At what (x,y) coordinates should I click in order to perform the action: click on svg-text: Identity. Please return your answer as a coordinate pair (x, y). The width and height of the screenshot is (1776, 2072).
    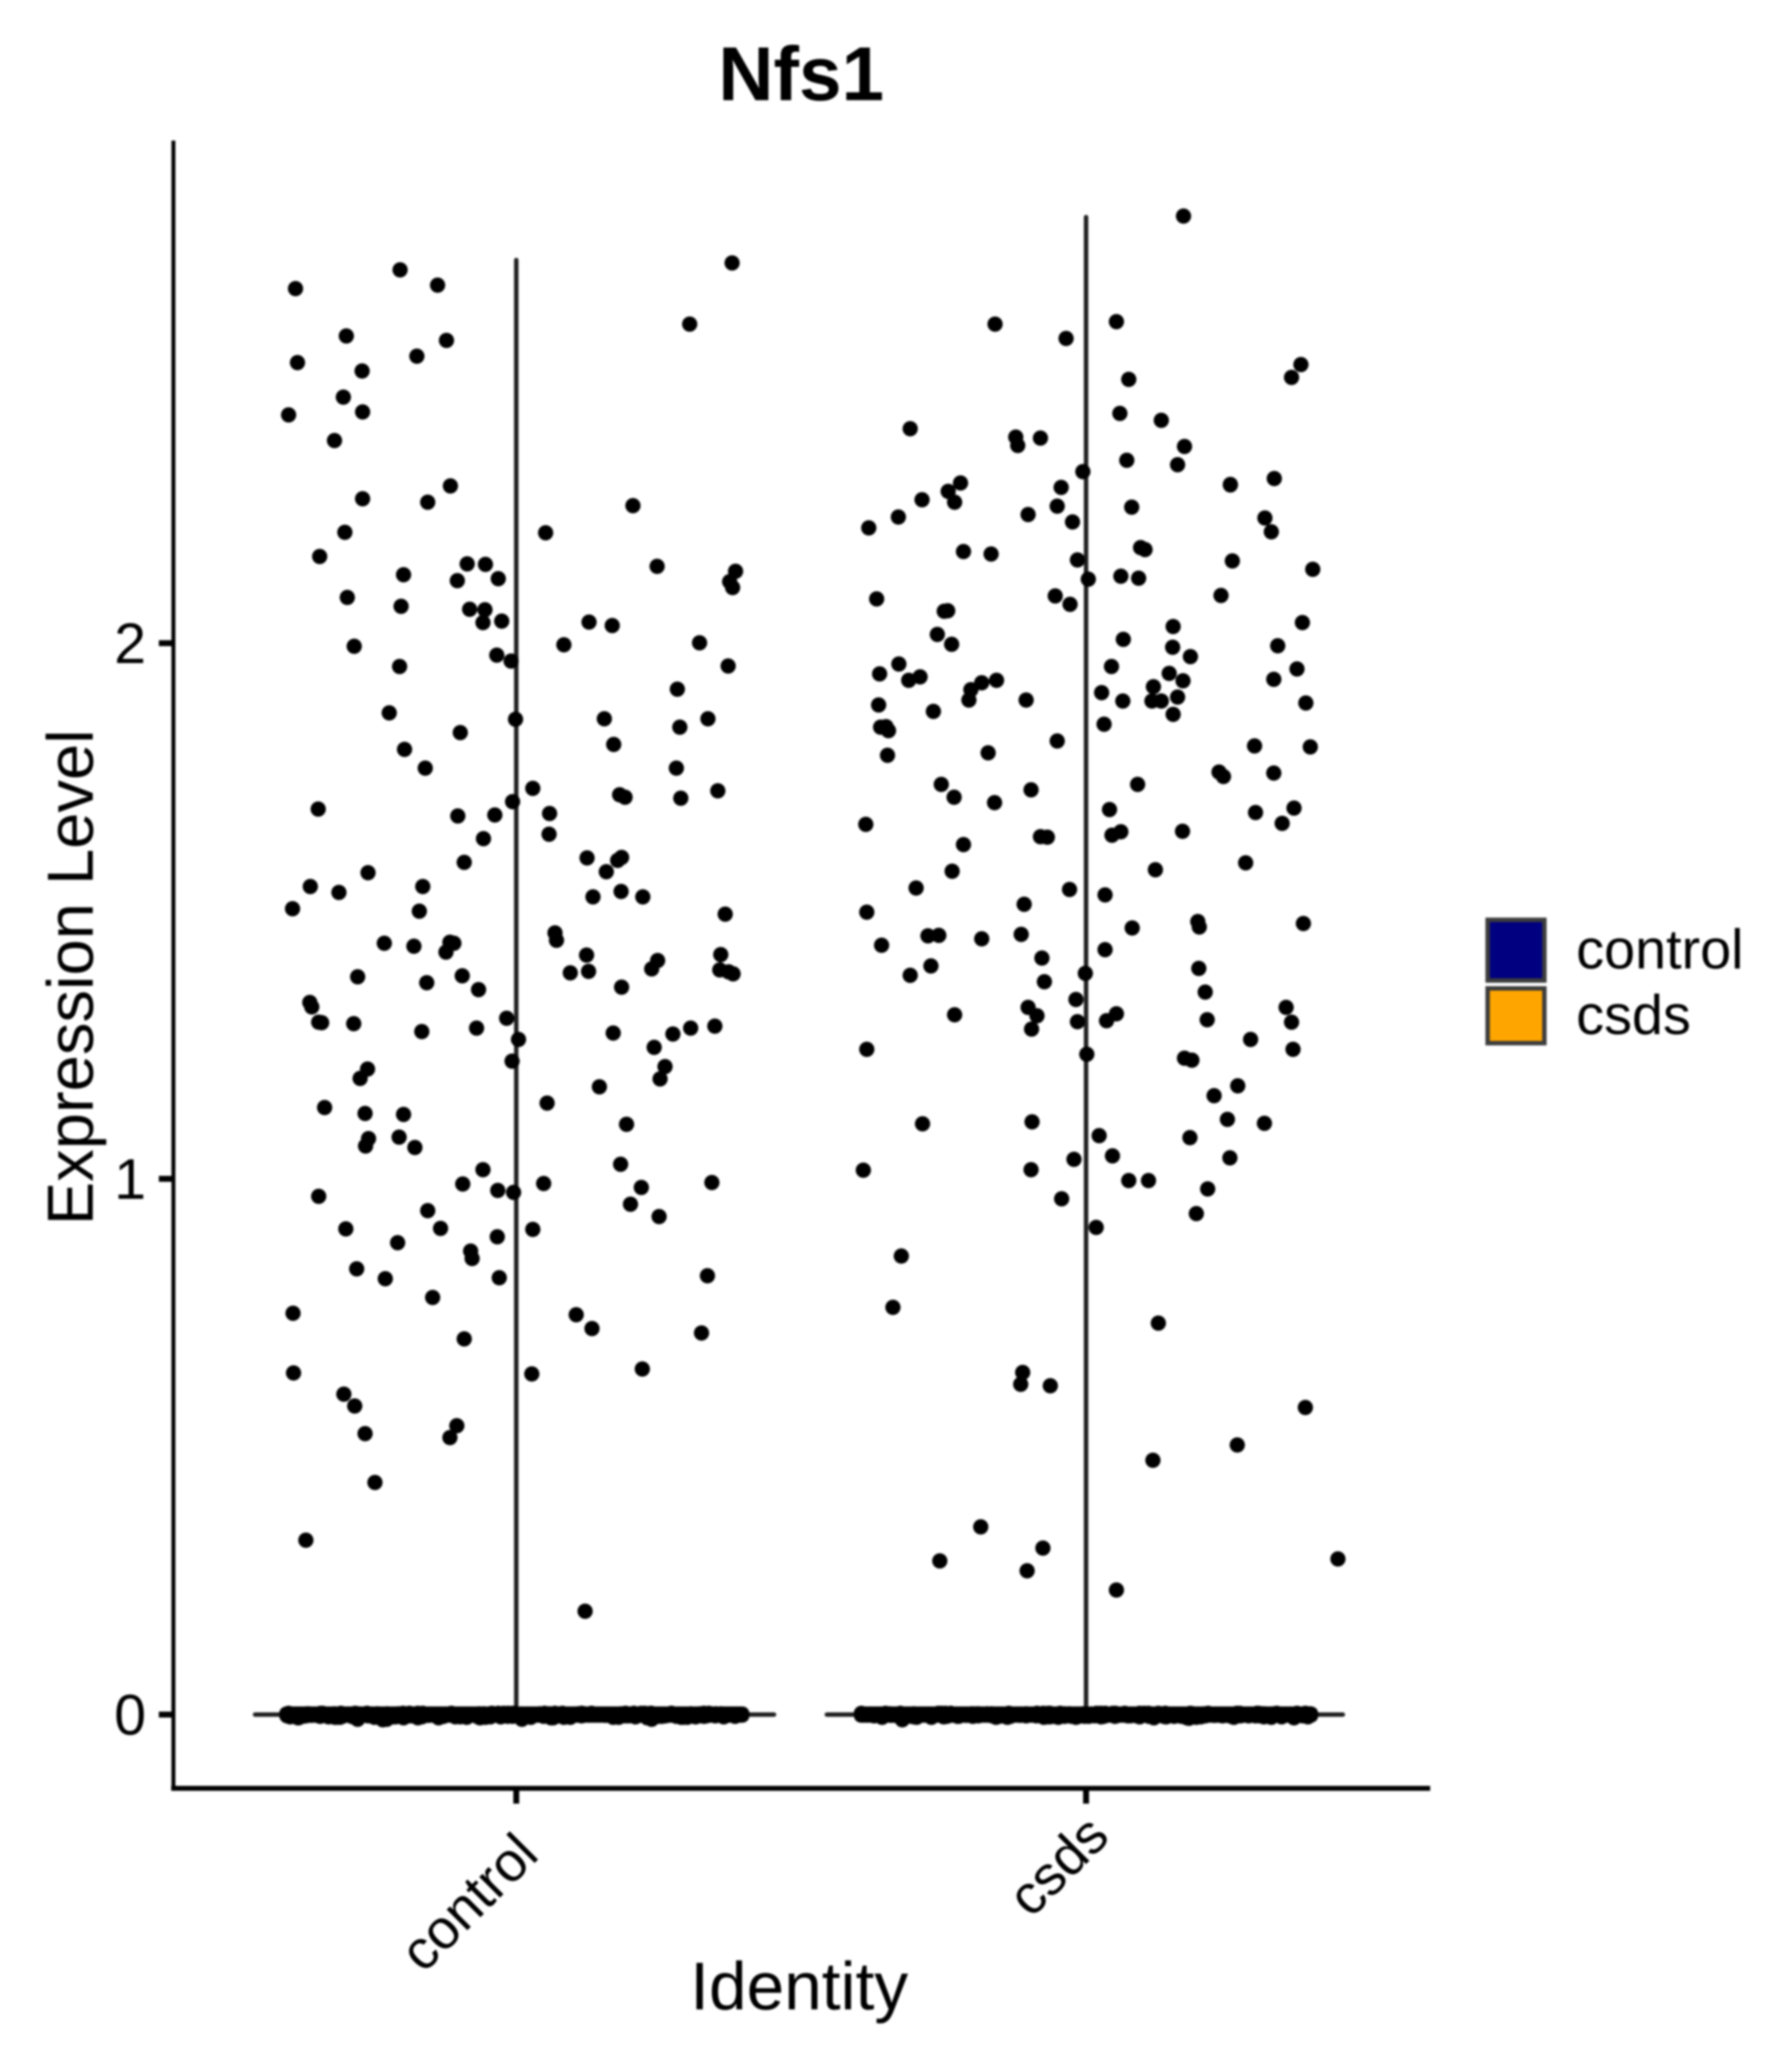
    Looking at the image, I should click on (799, 1987).